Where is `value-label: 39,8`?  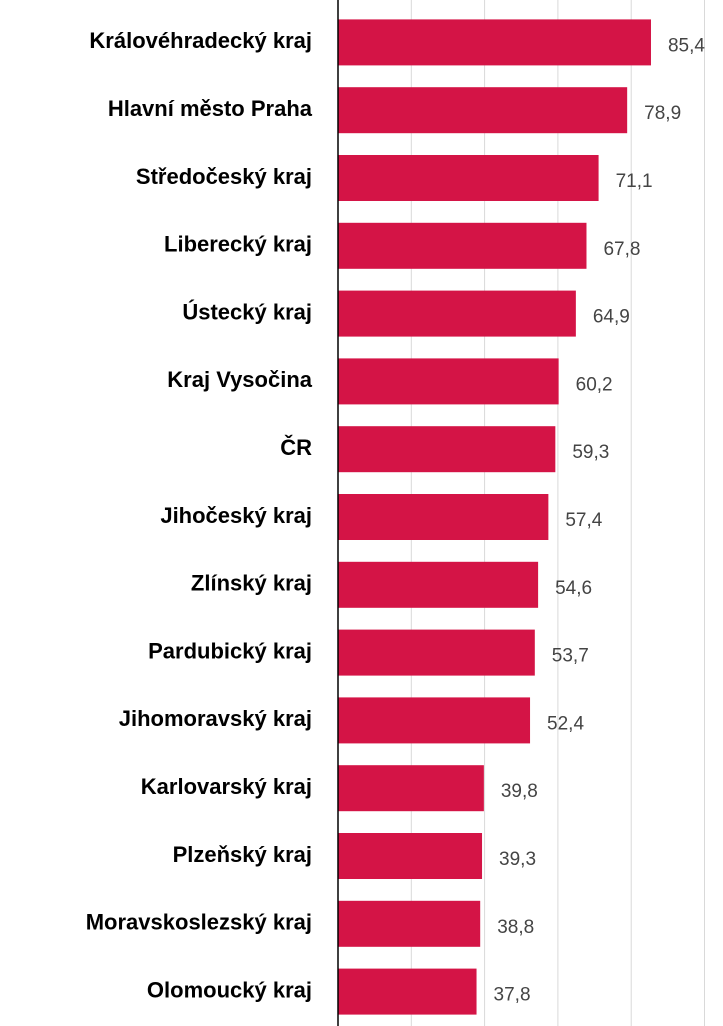 value-label: 39,8 is located at coordinates (519, 791).